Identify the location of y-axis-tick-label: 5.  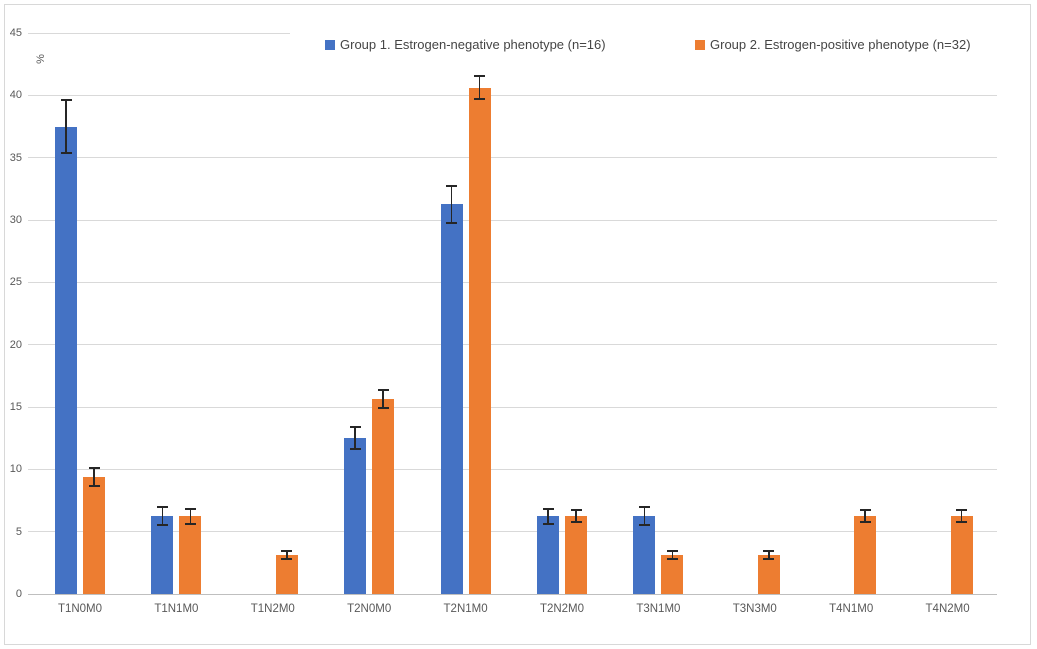
(18, 531).